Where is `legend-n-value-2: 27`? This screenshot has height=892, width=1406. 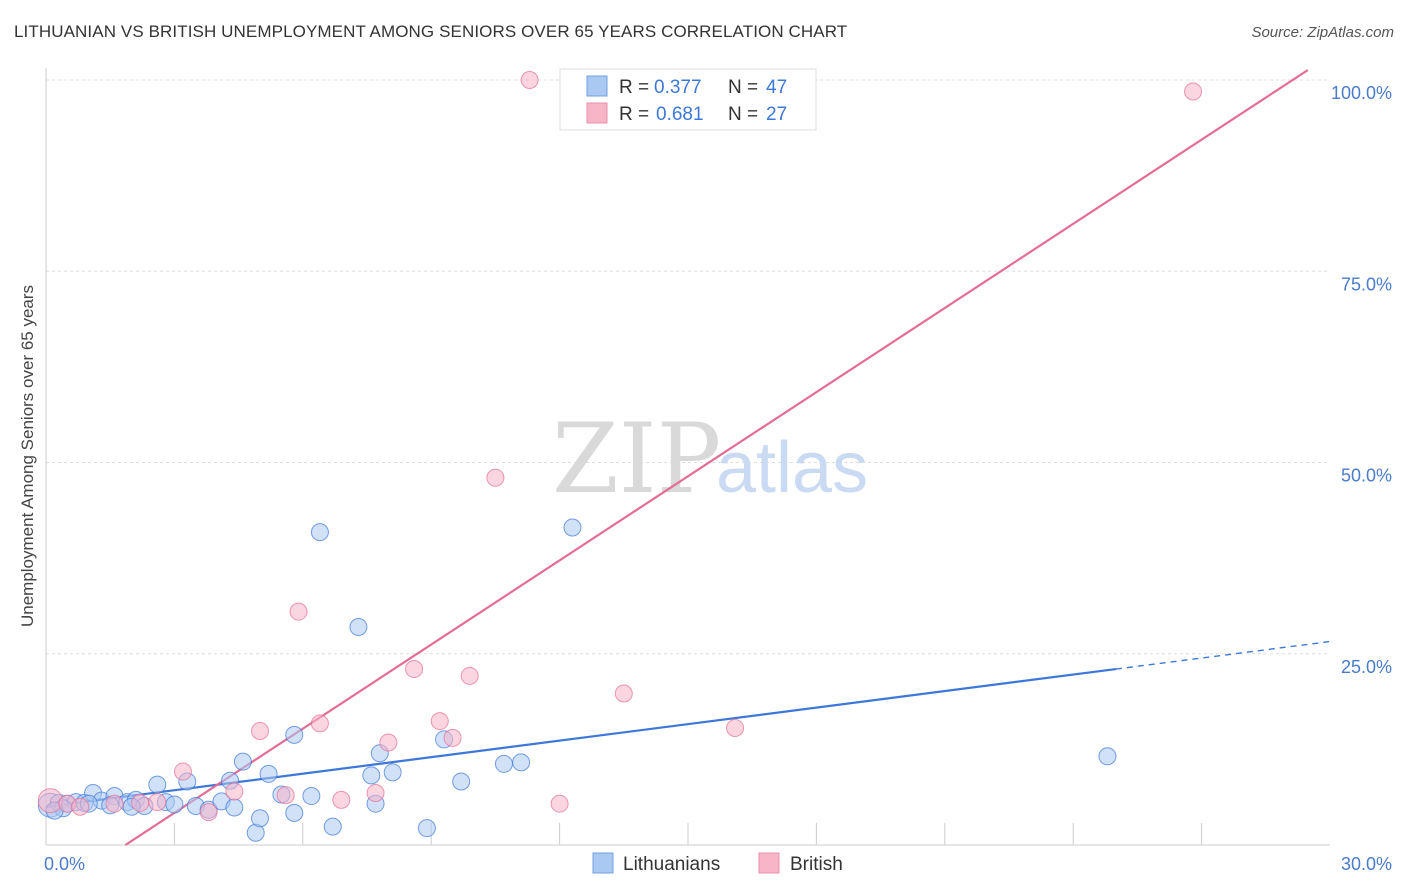
legend-n-value-2: 27 is located at coordinates (776, 114).